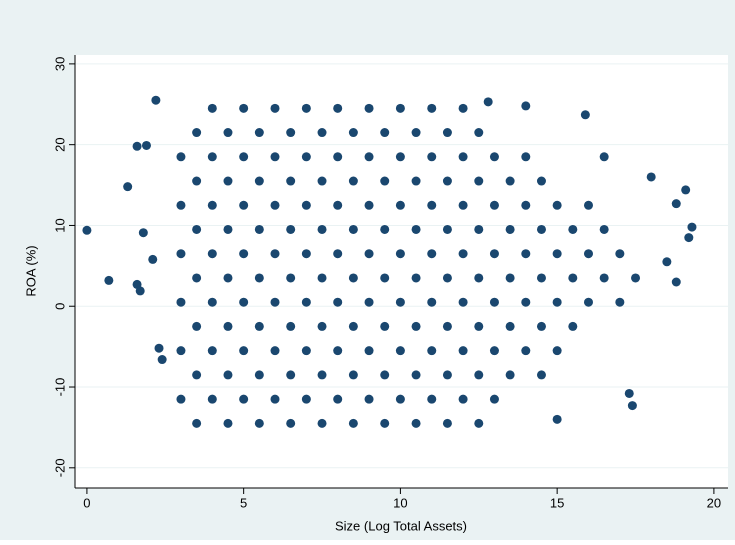 Image resolution: width=735 pixels, height=545 pixels. What do you see at coordinates (400, 502) in the screenshot?
I see `x-tick-label: 10` at bounding box center [400, 502].